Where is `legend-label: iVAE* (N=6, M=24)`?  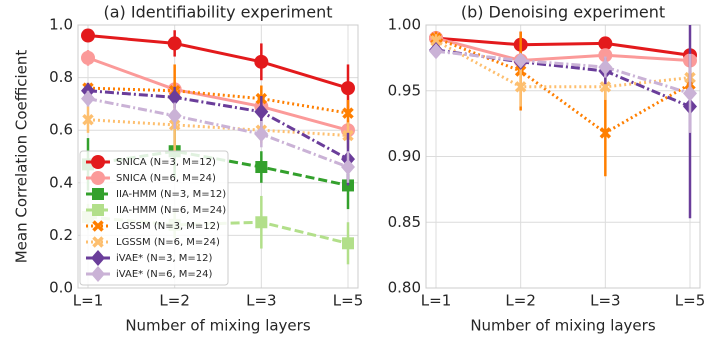
legend-label: iVAE* (N=6, M=24) is located at coordinates (164, 274).